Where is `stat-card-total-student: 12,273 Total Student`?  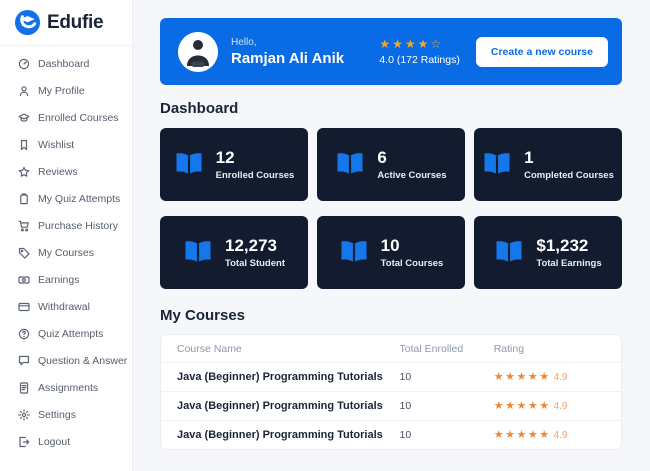
stat-card-total-student: 12,273 Total Student is located at coordinates (234, 252).